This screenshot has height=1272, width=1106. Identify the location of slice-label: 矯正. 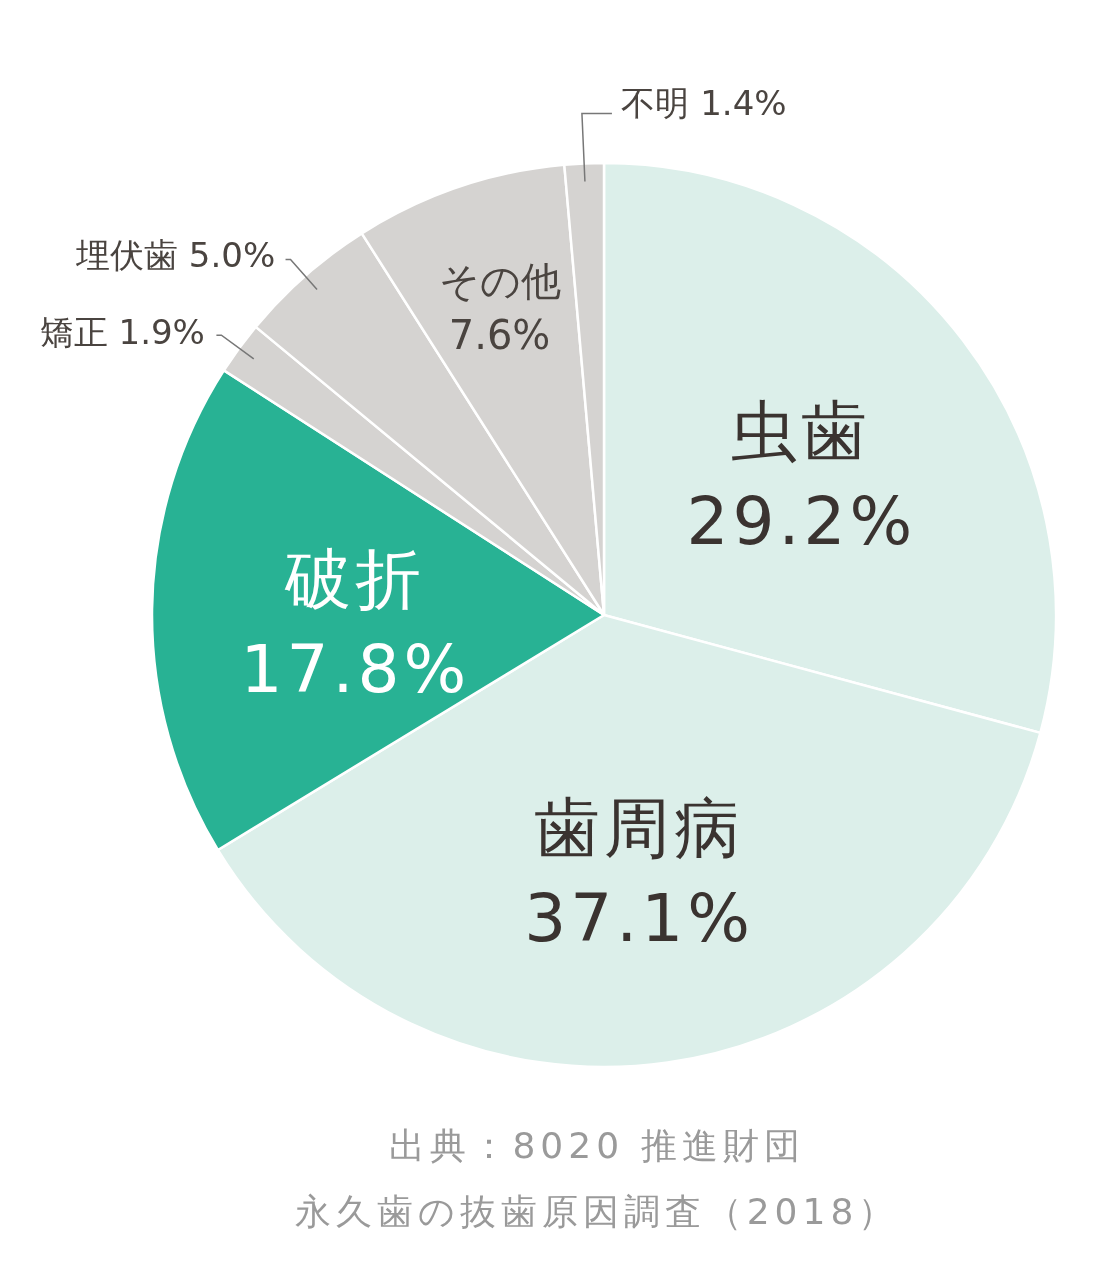
(73, 332).